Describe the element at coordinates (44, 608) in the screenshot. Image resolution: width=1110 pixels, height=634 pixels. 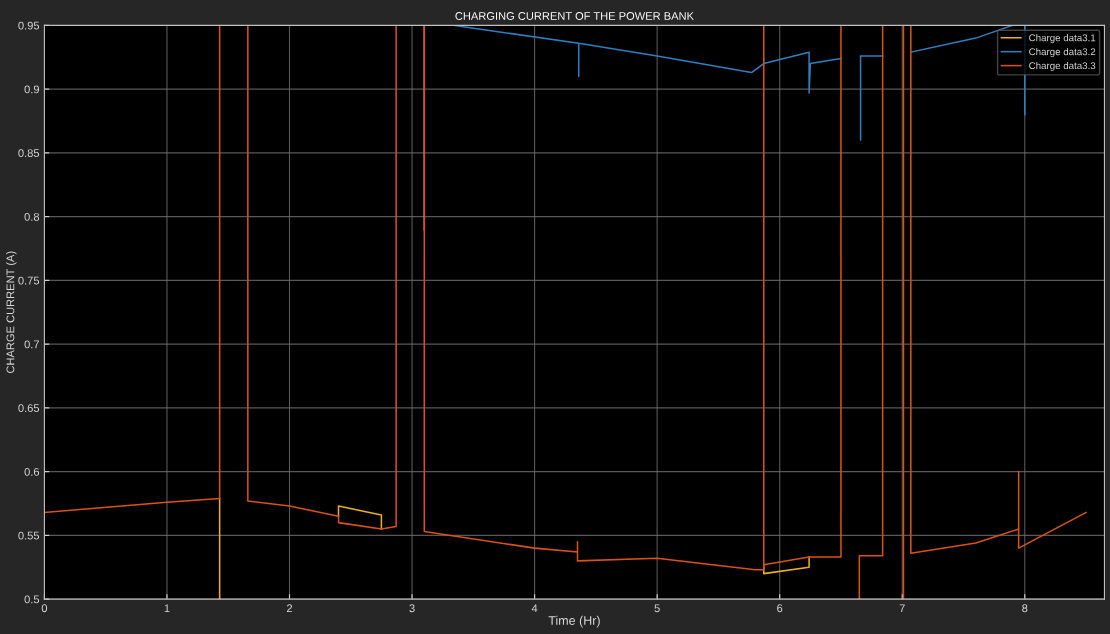
I see `x-tick-label: 0` at that location.